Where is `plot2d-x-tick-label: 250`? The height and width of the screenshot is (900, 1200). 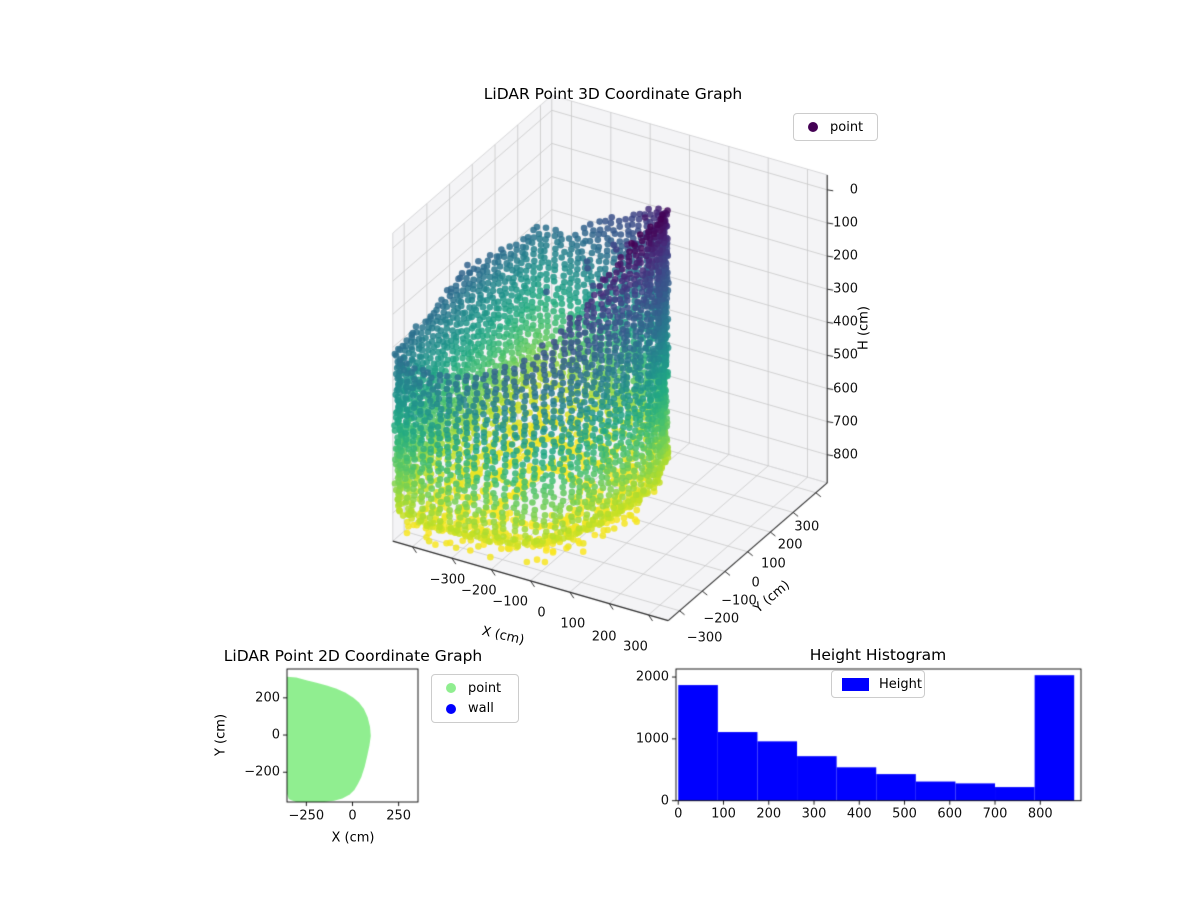 plot2d-x-tick-label: 250 is located at coordinates (399, 816).